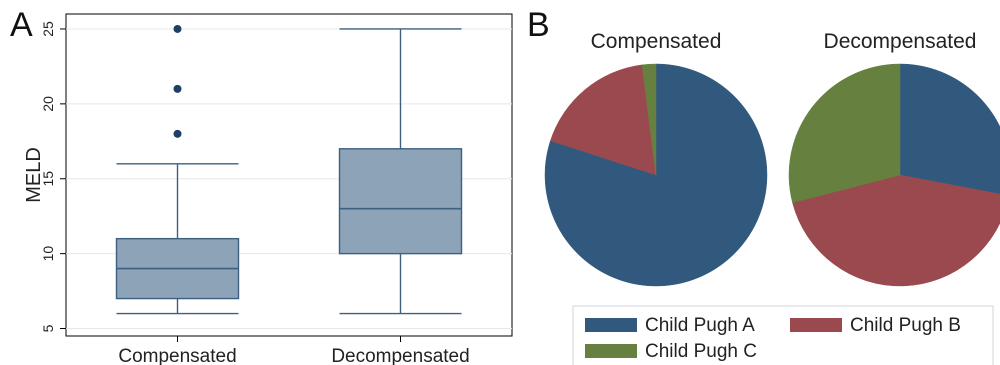 The image size is (1000, 365). I want to click on x-axis: Compensated Decompensated, so click(294, 350).